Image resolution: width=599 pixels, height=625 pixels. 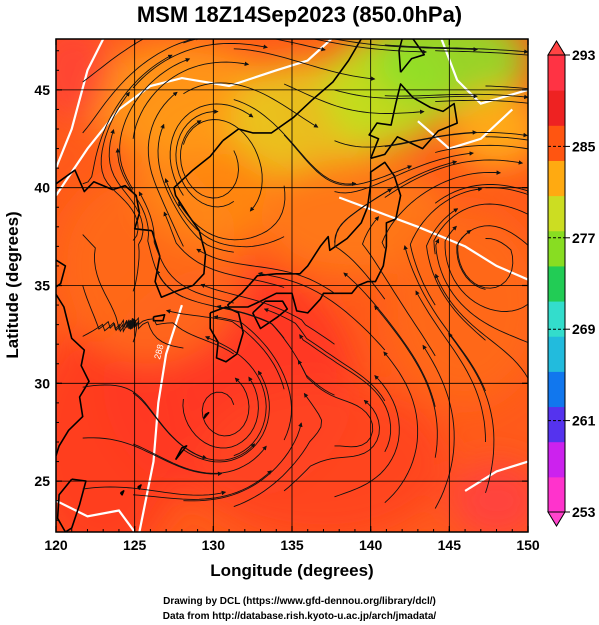 I want to click on colorbar-tick-label: 277, so click(x=584, y=238).